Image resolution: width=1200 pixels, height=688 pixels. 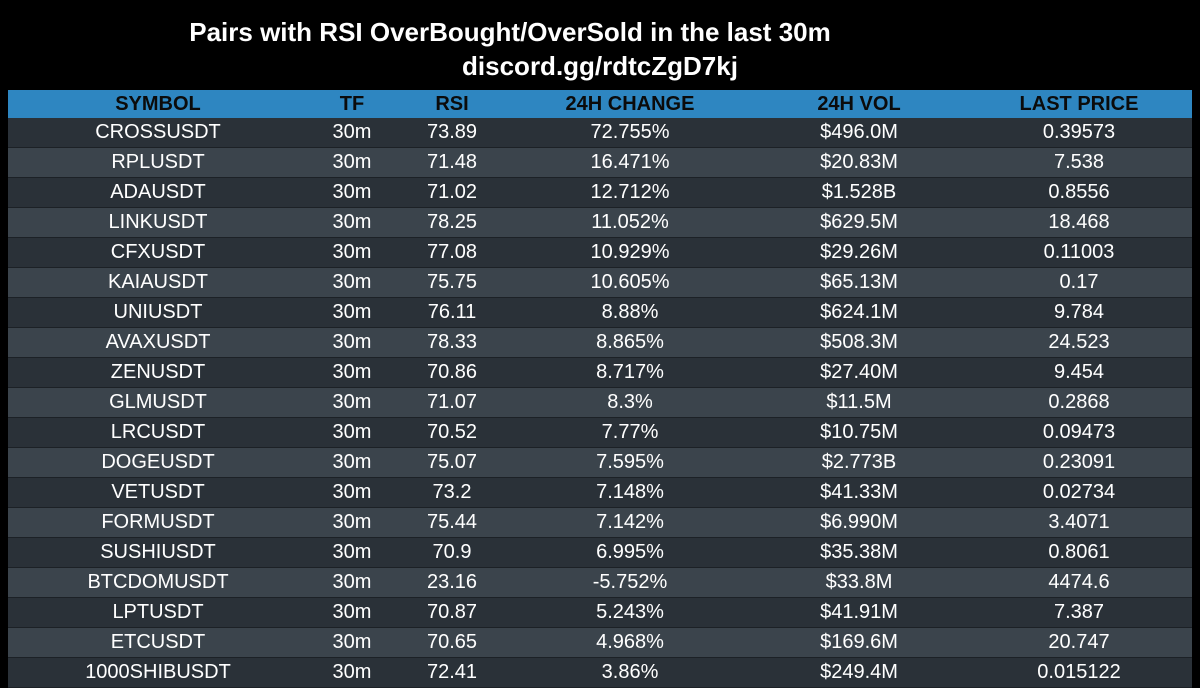 What do you see at coordinates (1079, 612) in the screenshot?
I see `cell-last-price: 7.387` at bounding box center [1079, 612].